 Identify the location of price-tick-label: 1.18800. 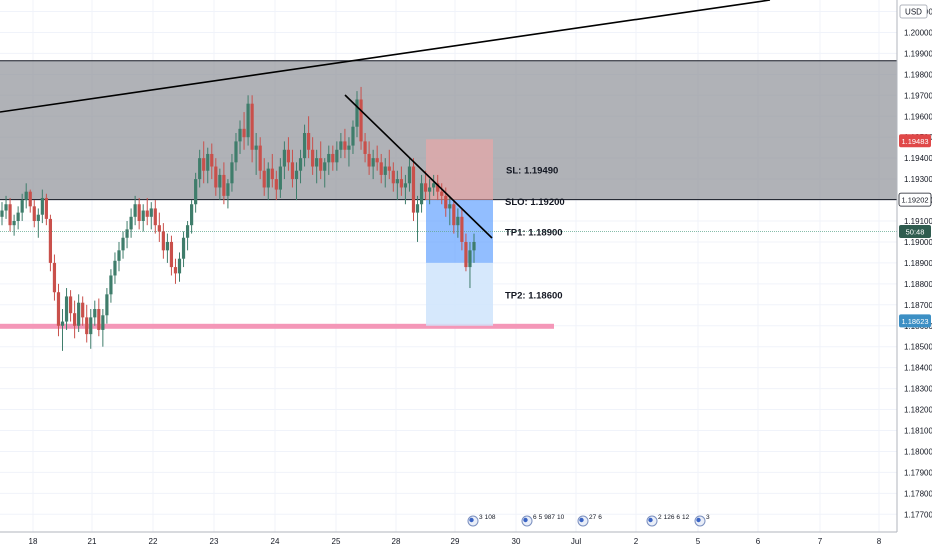
(918, 284).